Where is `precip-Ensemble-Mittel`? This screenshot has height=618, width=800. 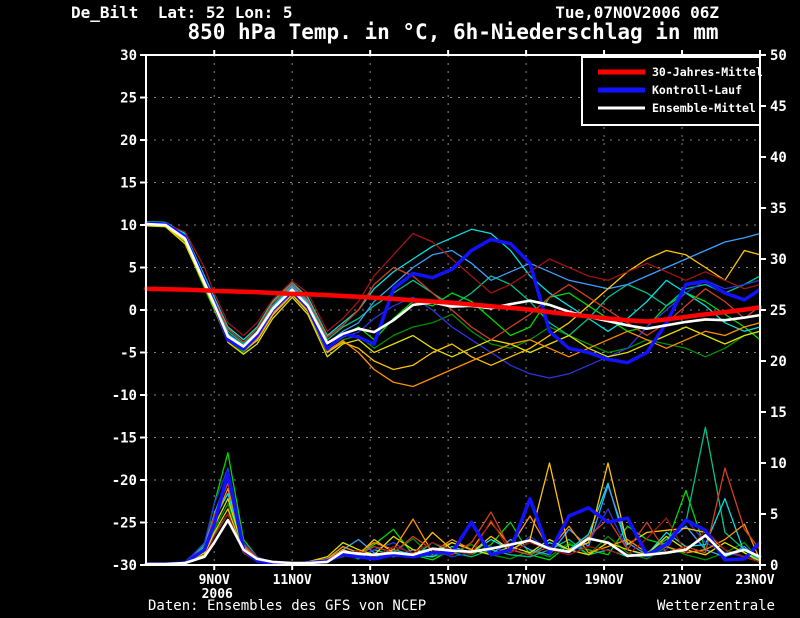 precip-Ensemble-Mittel is located at coordinates (453, 542).